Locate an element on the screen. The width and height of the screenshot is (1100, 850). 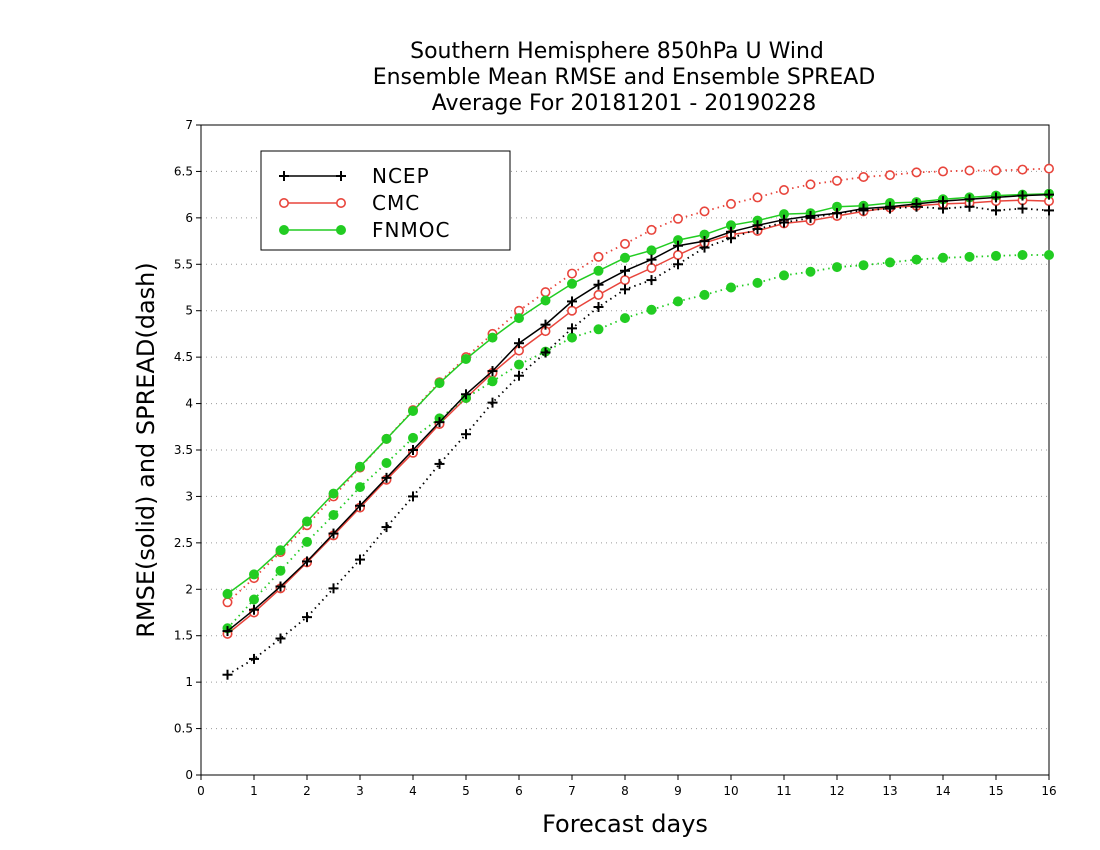
legend-entry-cmc: CMC is located at coordinates (348, 203).